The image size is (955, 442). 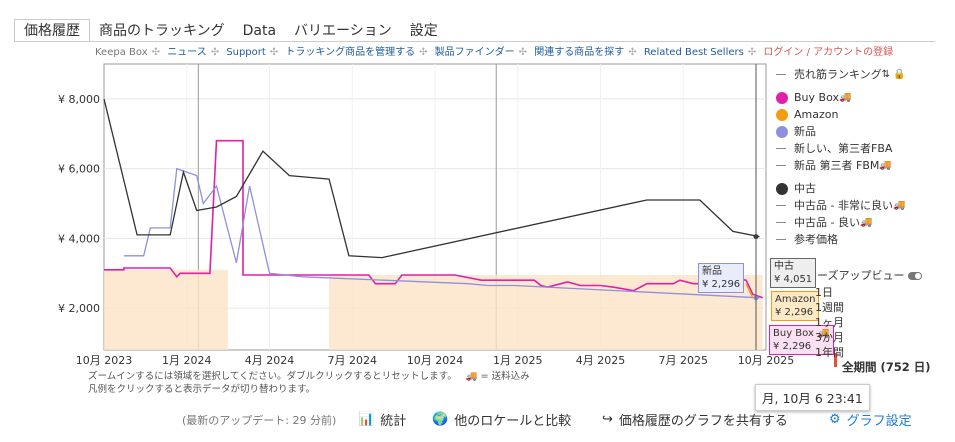 I want to click on range-3m: 3か月, so click(x=829, y=337).